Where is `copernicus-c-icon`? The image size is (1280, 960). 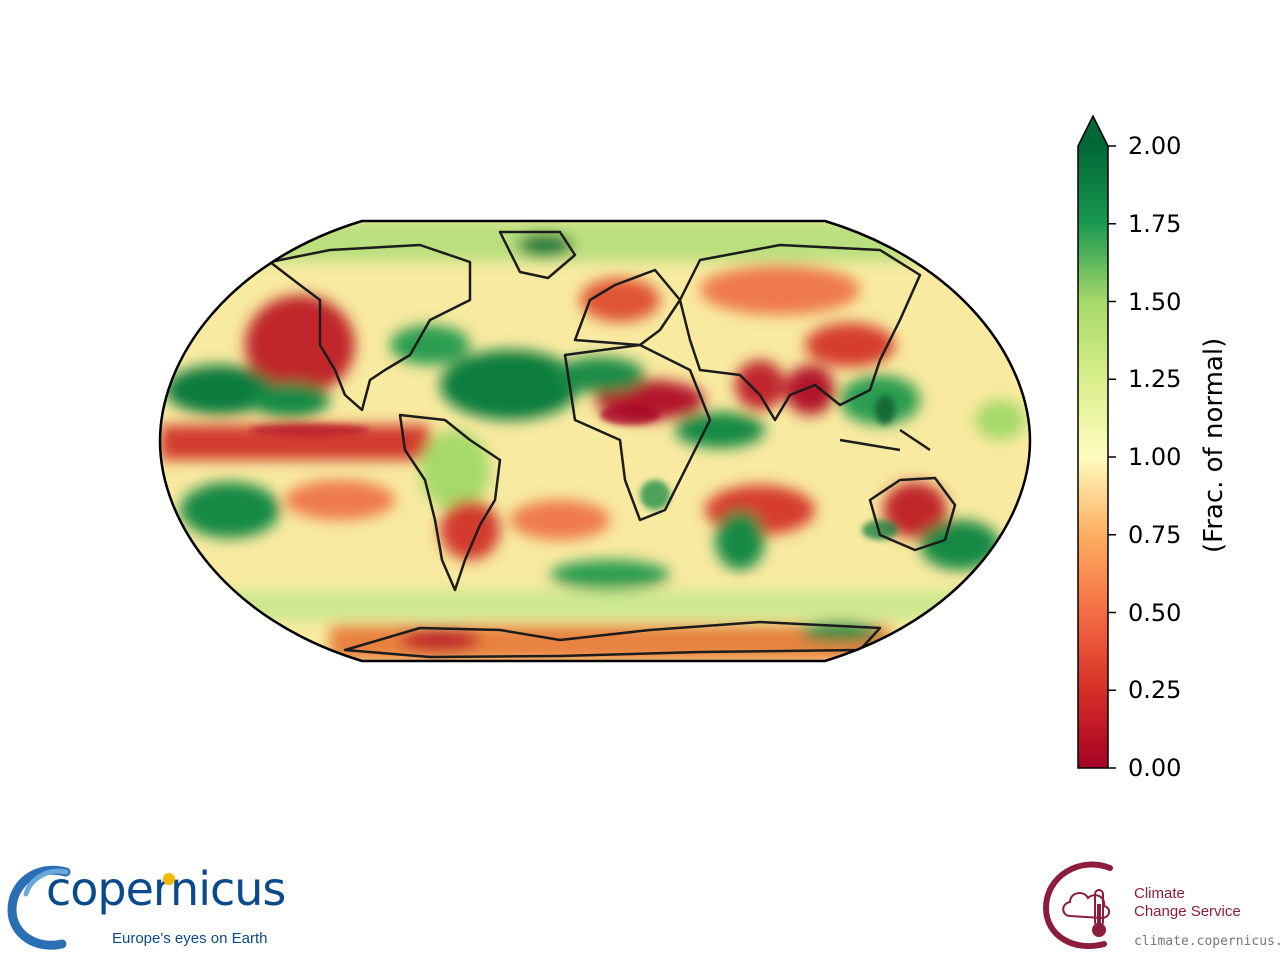
copernicus-c-icon is located at coordinates (39, 907).